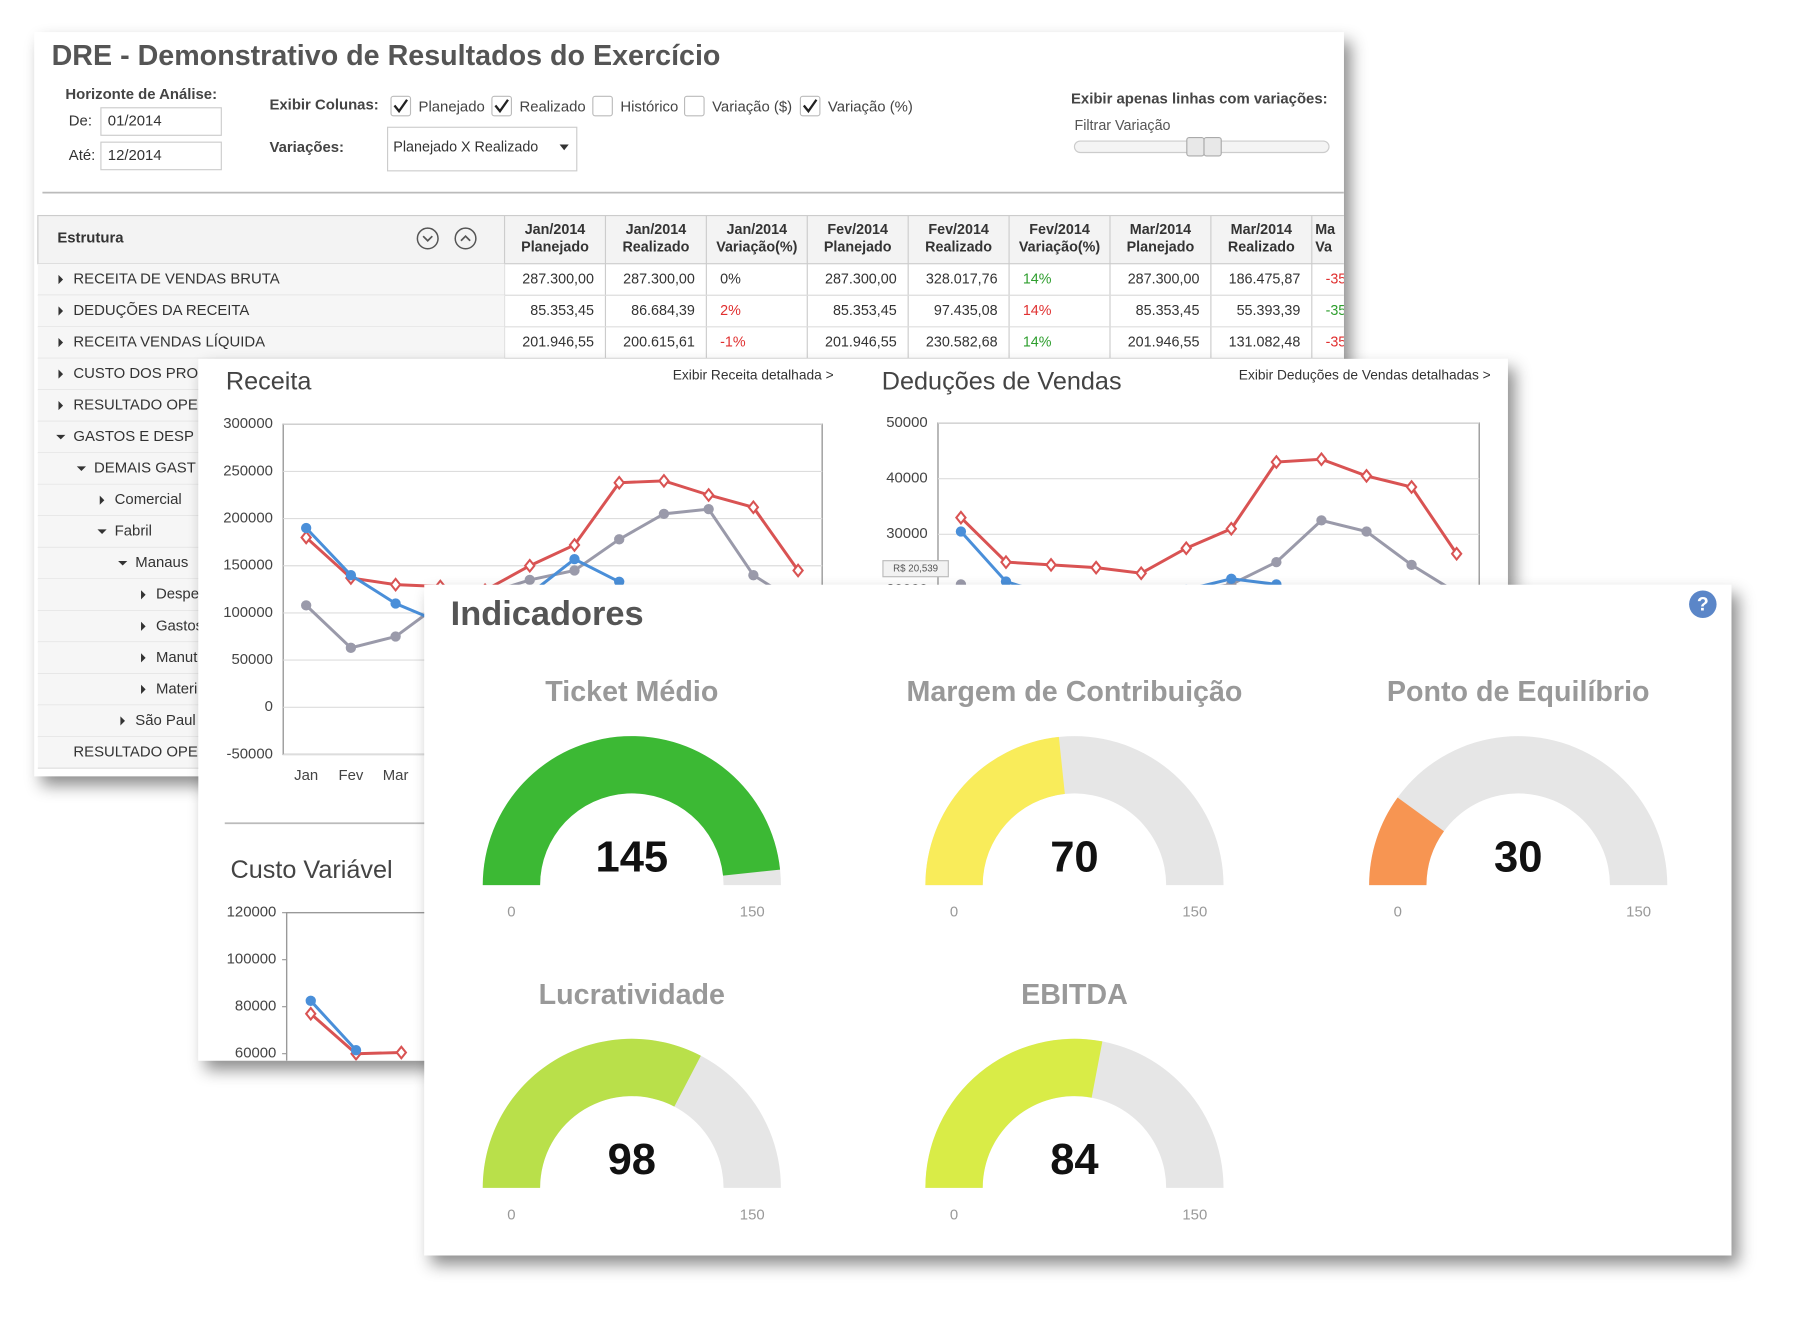 This screenshot has height=1322, width=1798. I want to click on gauge-title: Ticket Médio, so click(631, 692).